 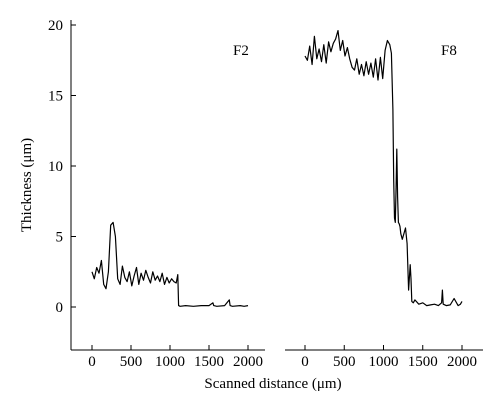 I want to click on y-axis-title: Thickness (μm), so click(x=27, y=185).